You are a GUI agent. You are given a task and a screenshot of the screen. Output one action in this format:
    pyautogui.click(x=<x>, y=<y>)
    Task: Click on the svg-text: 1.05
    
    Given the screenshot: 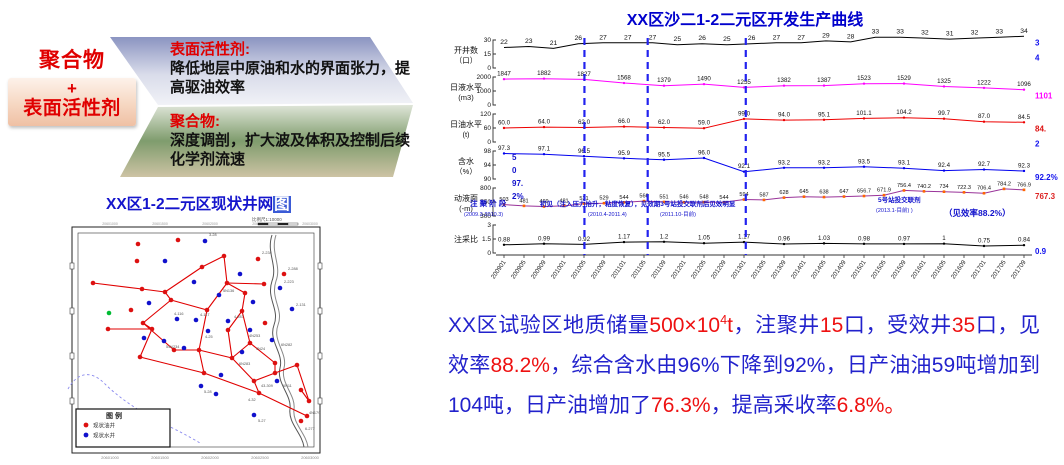 What is the action you would take?
    pyautogui.click(x=704, y=238)
    